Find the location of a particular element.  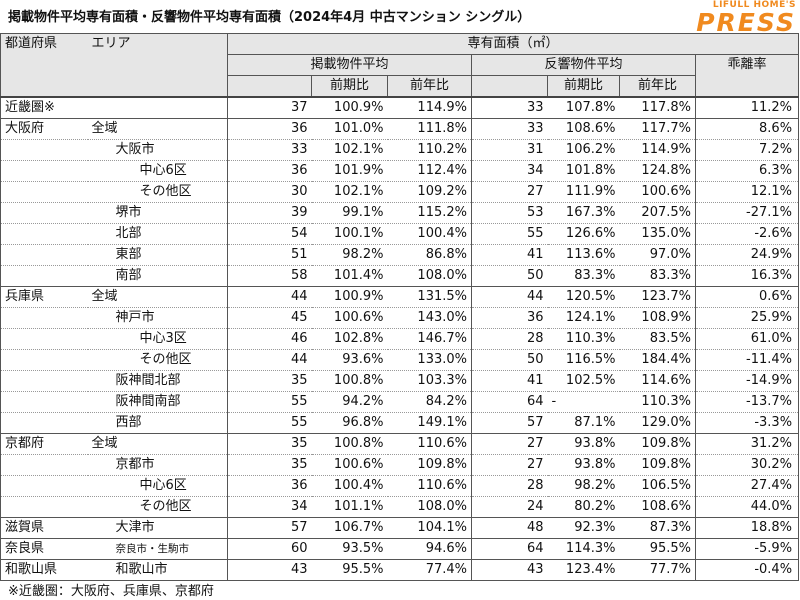

table-row: 大阪府 全域 36 101.0% 111.8% 33 108.6% 117.7% 8.6% is located at coordinates (400, 129).